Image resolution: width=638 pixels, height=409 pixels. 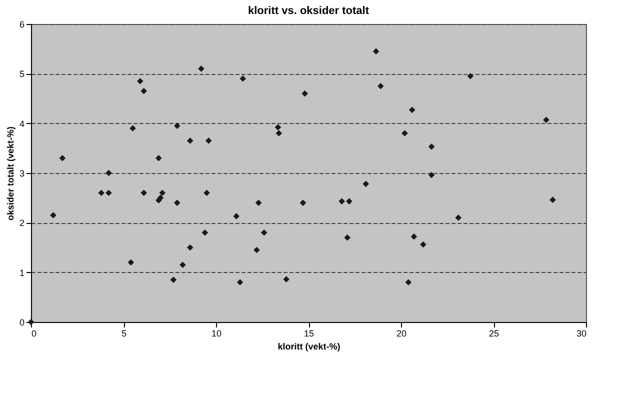 I want to click on y-tick-label: 6, so click(x=21, y=25).